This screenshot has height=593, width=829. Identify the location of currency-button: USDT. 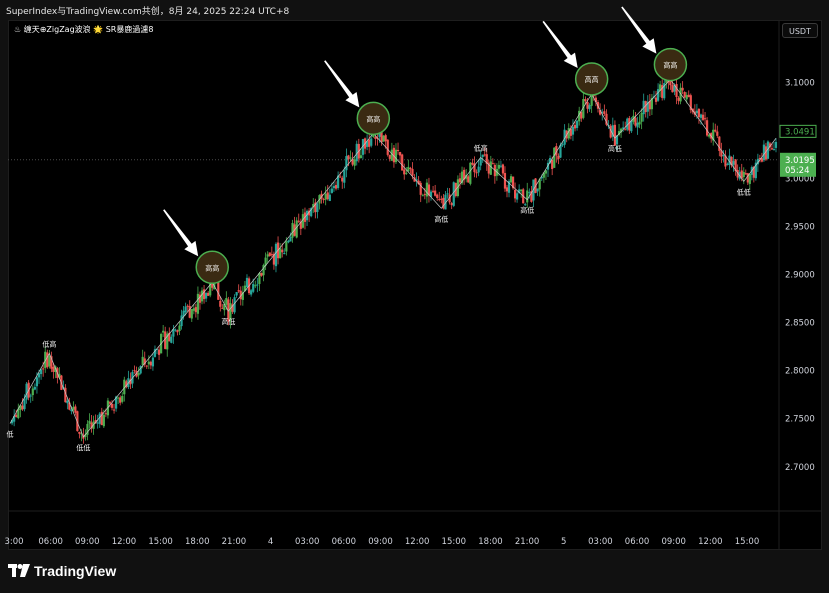
(800, 30).